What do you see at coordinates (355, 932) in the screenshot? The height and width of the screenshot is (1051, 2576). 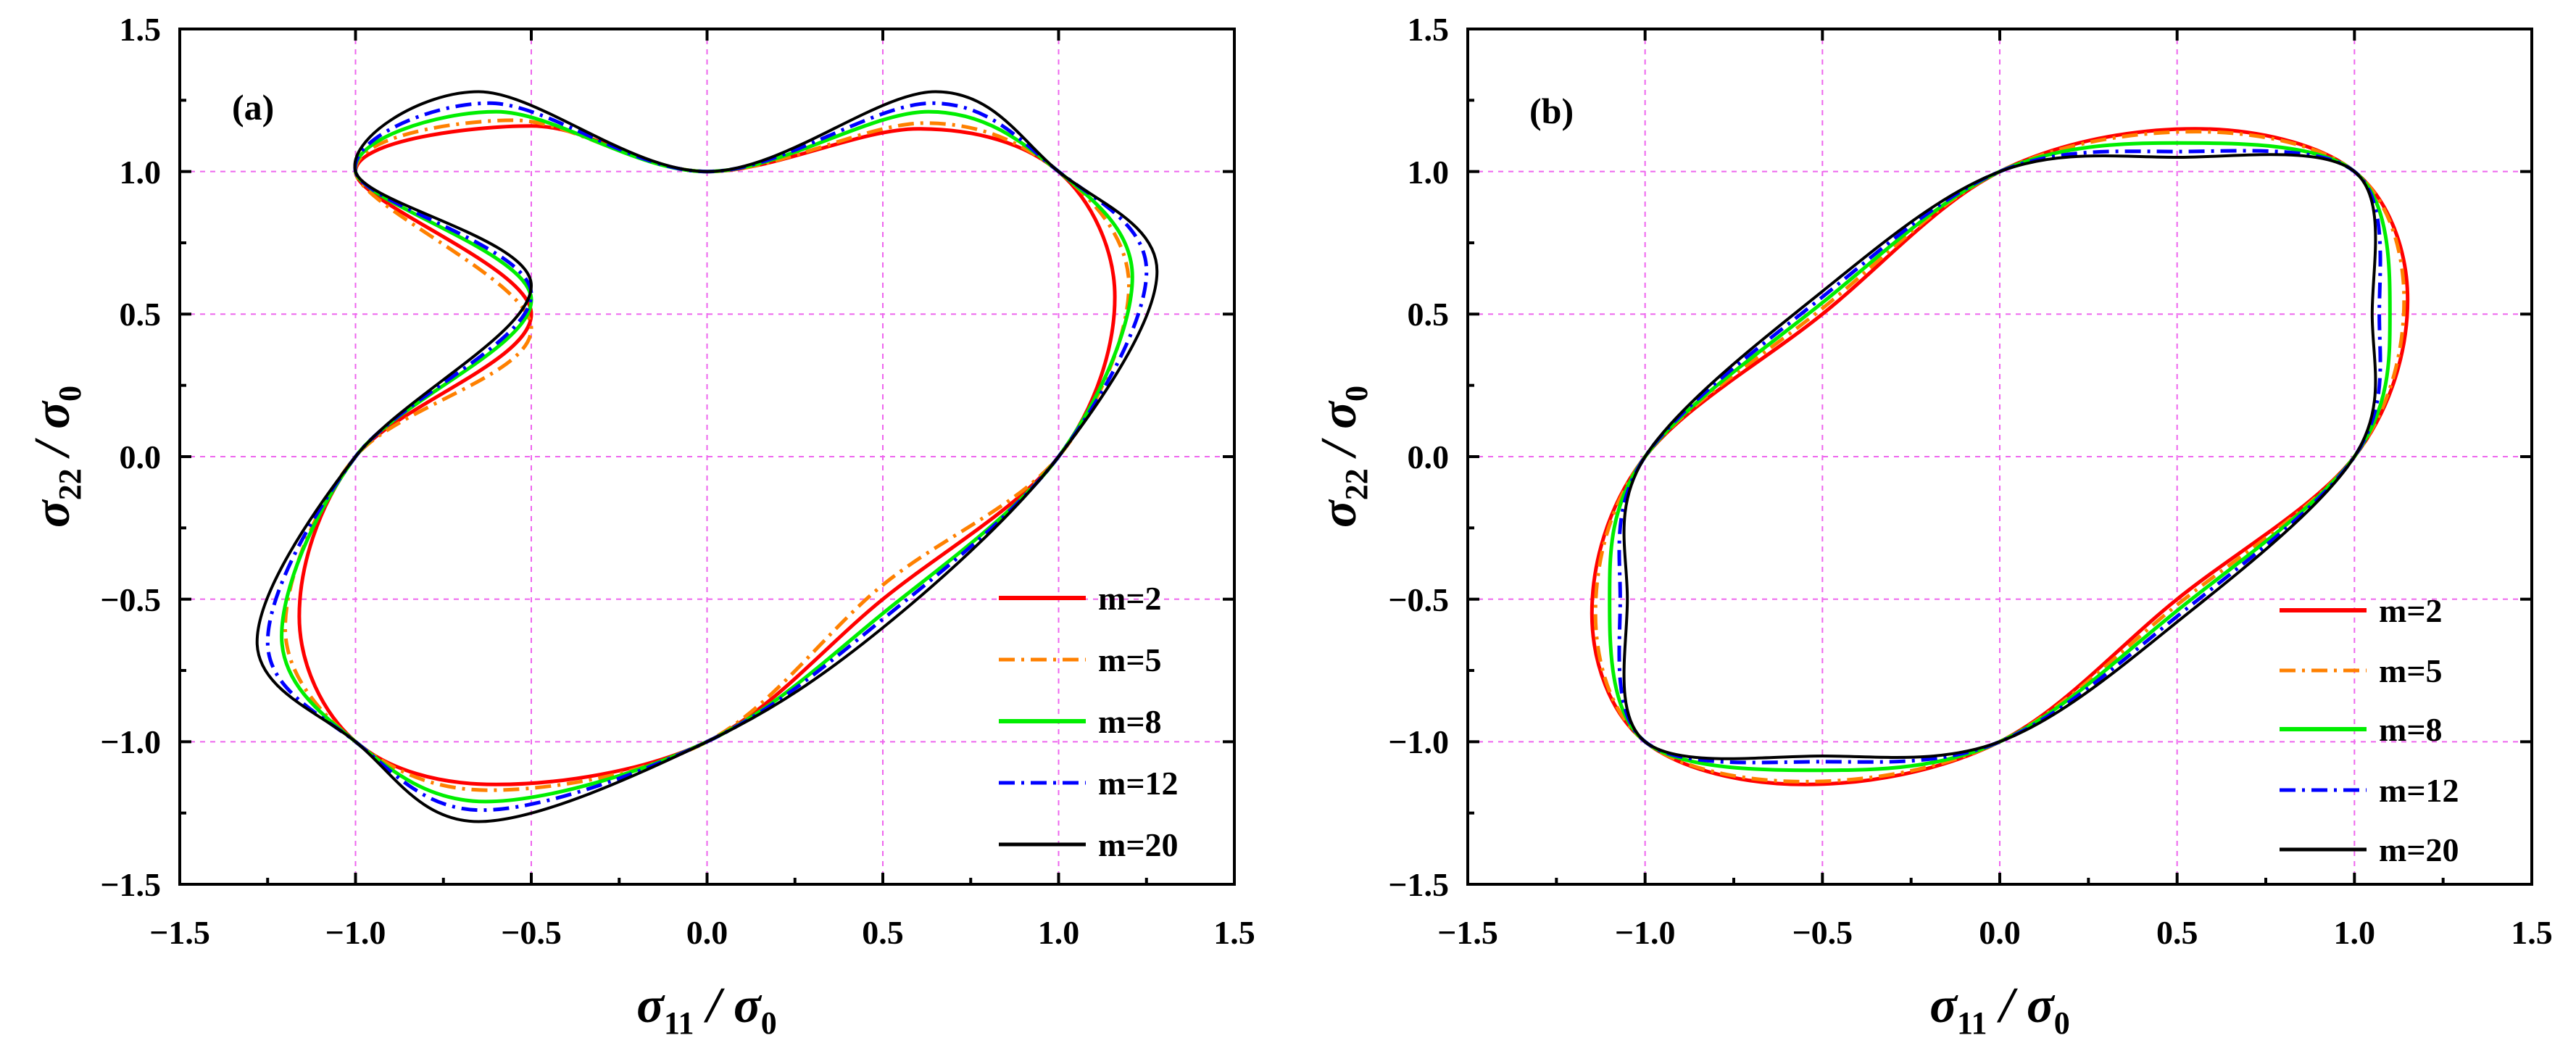 I see `panel-a-x-tick-label: −1.0` at bounding box center [355, 932].